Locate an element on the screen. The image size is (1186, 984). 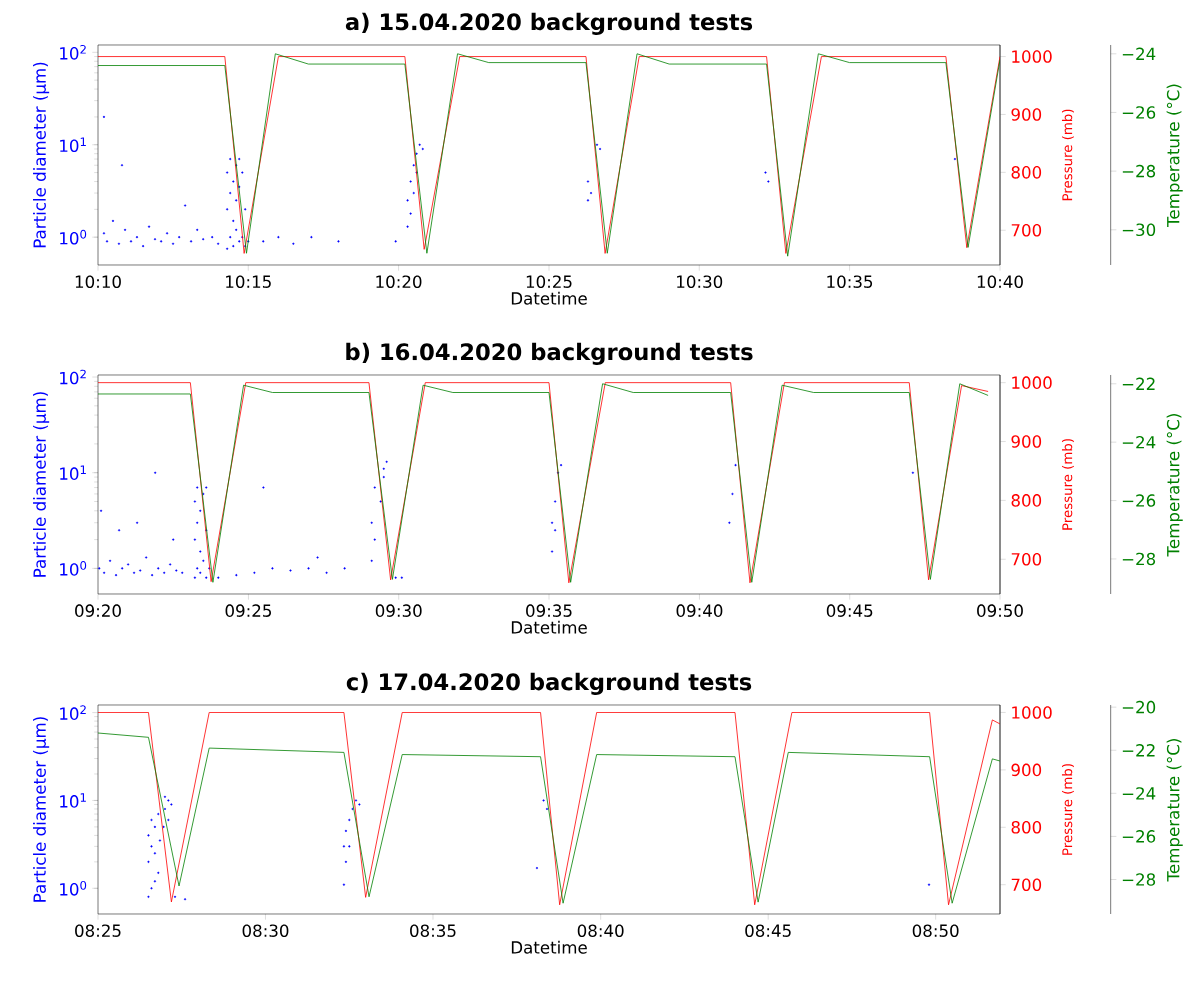
x-tick-label: 09:25 is located at coordinates (248, 610).